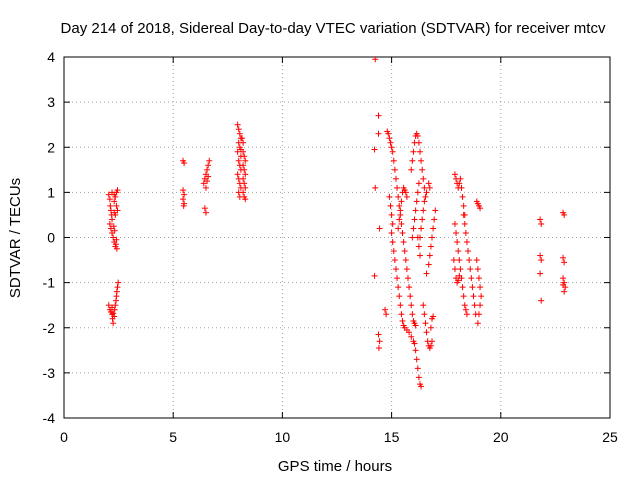 The width and height of the screenshot is (640, 480). What do you see at coordinates (173, 437) in the screenshot?
I see `x-tick-label: 5` at bounding box center [173, 437].